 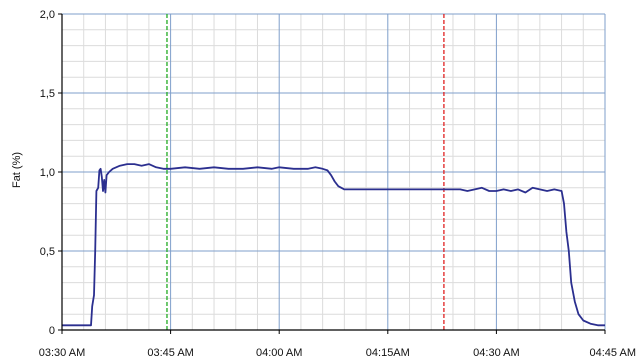 I want to click on x-tick-label: 03:45 AM, so click(x=170, y=352).